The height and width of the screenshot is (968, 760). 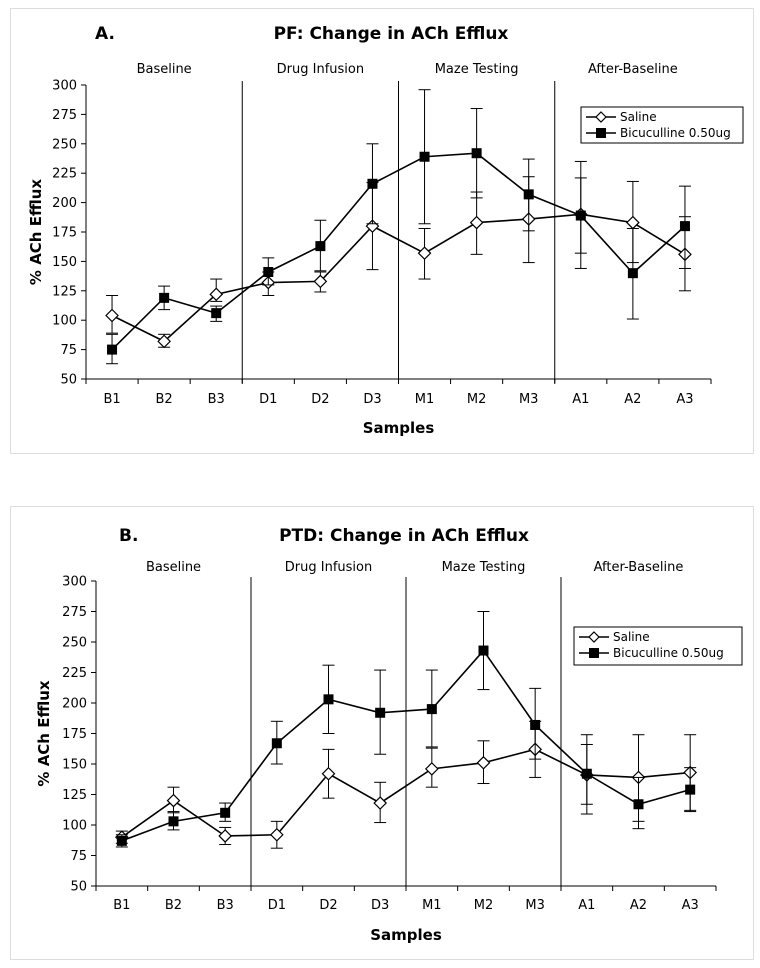 I want to click on x-tick-label: B2, so click(x=173, y=905).